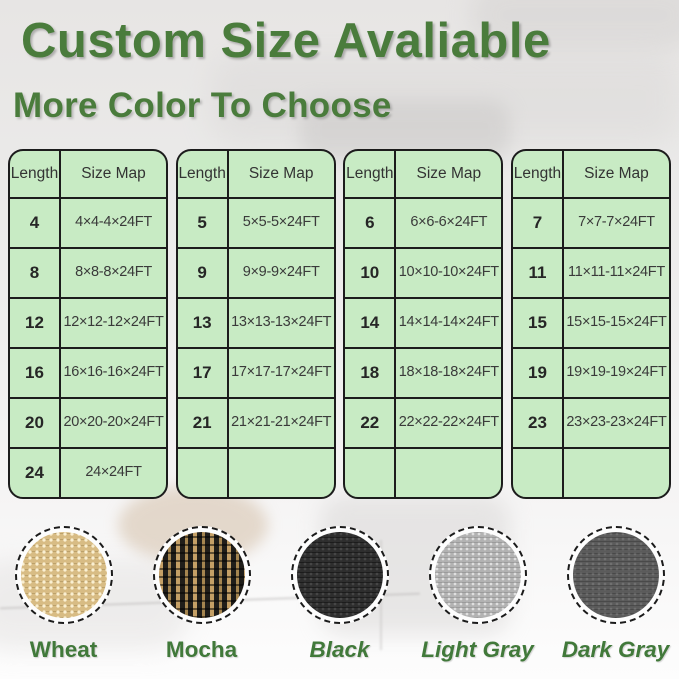  I want to click on fabric-texture-wheat, so click(63, 575).